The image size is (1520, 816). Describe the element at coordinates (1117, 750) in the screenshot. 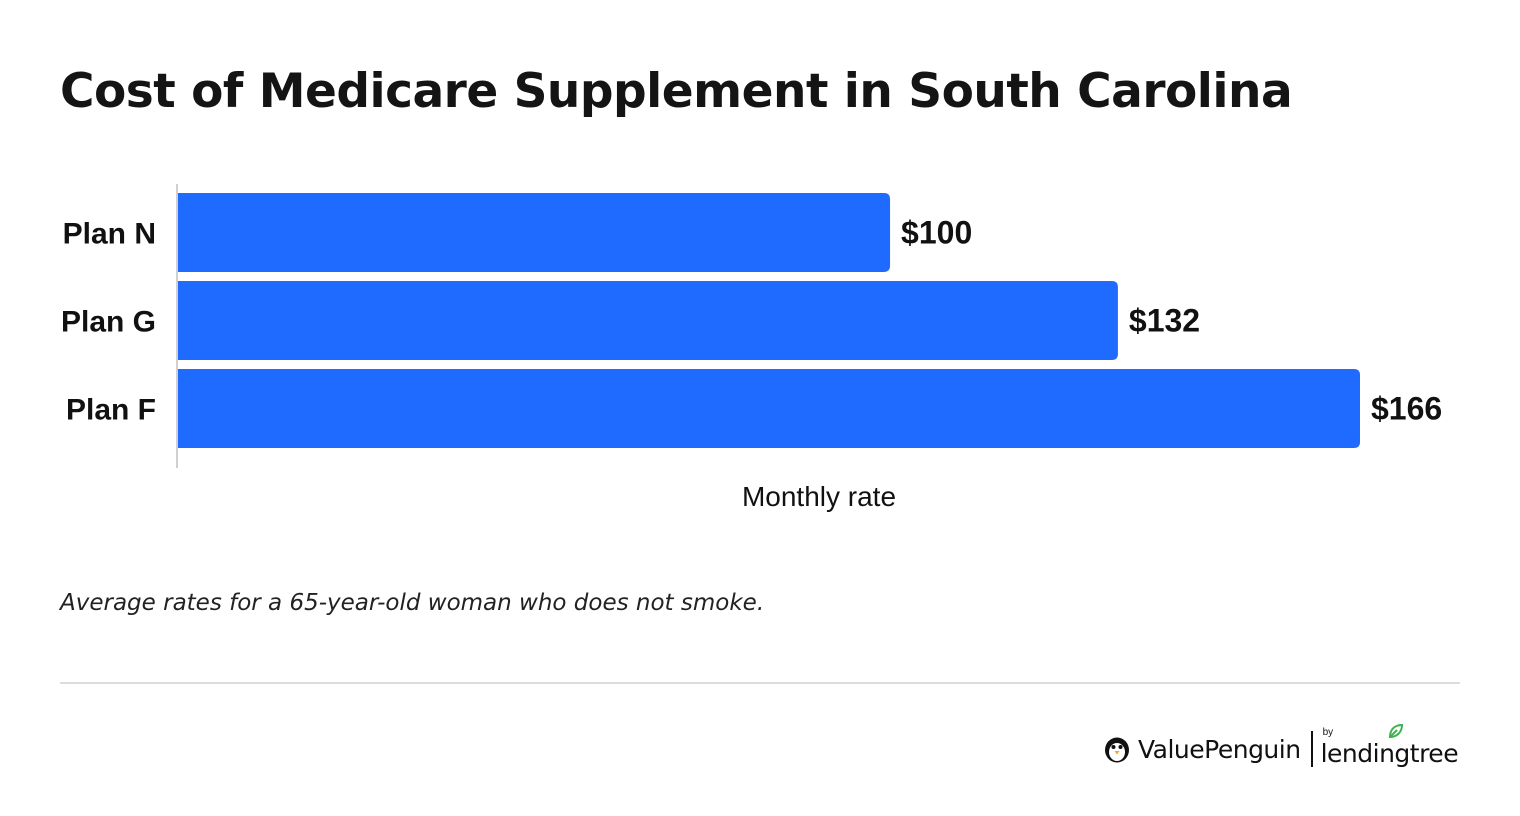

I see `penguin-icon` at that location.